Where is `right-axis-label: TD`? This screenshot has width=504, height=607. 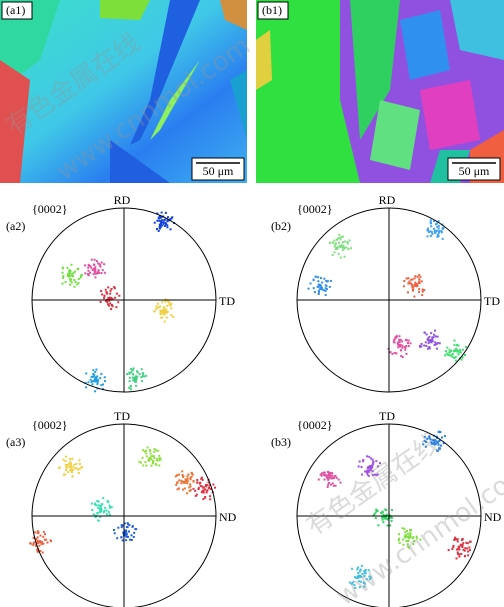
right-axis-label: TD is located at coordinates (227, 301).